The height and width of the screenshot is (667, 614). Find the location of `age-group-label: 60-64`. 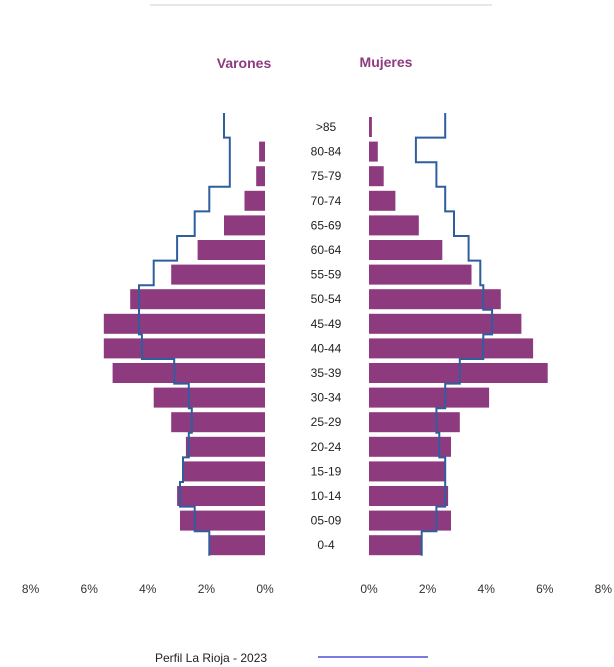

age-group-label: 60-64 is located at coordinates (326, 250).